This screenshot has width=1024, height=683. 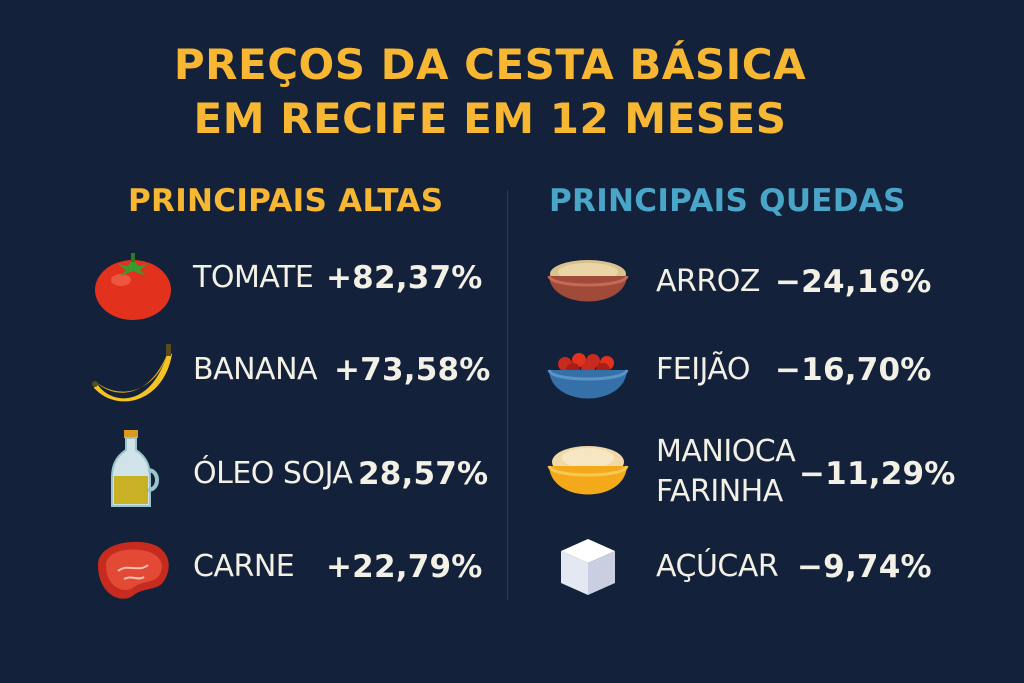 What do you see at coordinates (588, 285) in the screenshot?
I see `rice-bowl-icon` at bounding box center [588, 285].